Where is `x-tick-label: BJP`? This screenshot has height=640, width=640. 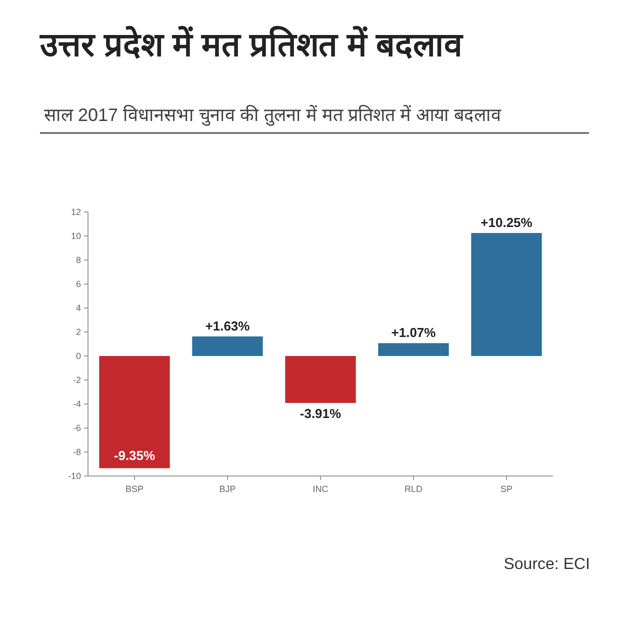 x-tick-label: BJP is located at coordinates (227, 489).